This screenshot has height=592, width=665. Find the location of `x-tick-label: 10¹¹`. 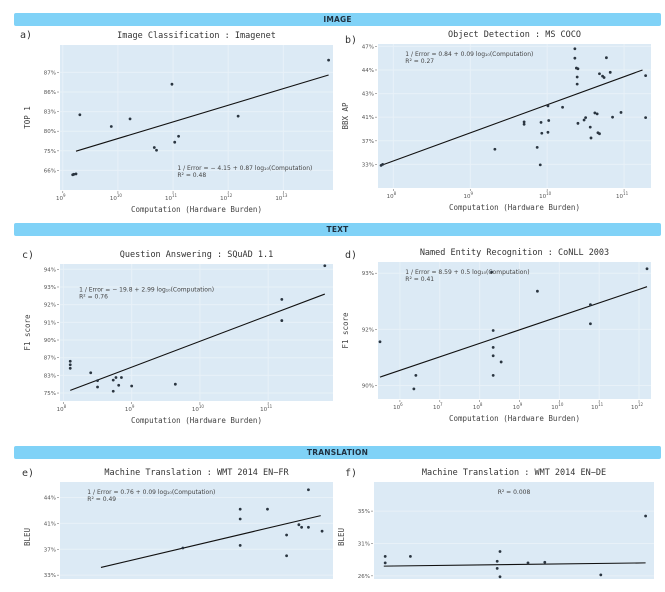

x-tick-label: 10¹¹ is located at coordinates (266, 408).